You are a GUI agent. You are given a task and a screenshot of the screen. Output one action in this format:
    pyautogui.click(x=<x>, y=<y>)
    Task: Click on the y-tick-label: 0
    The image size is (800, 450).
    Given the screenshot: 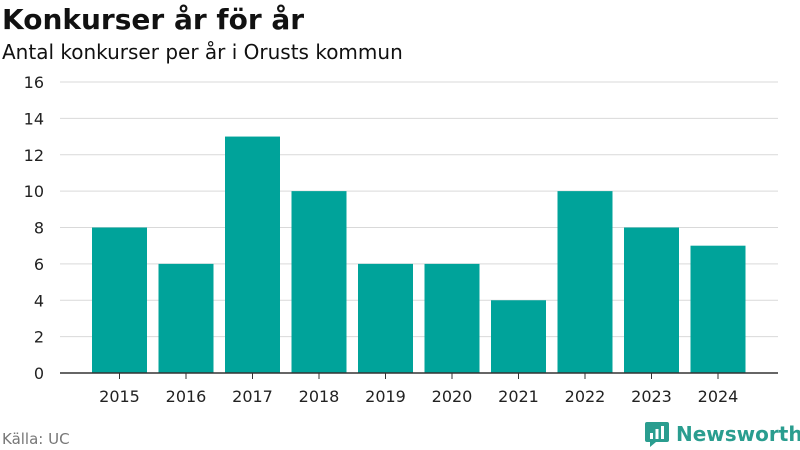 What is the action you would take?
    pyautogui.click(x=39, y=373)
    